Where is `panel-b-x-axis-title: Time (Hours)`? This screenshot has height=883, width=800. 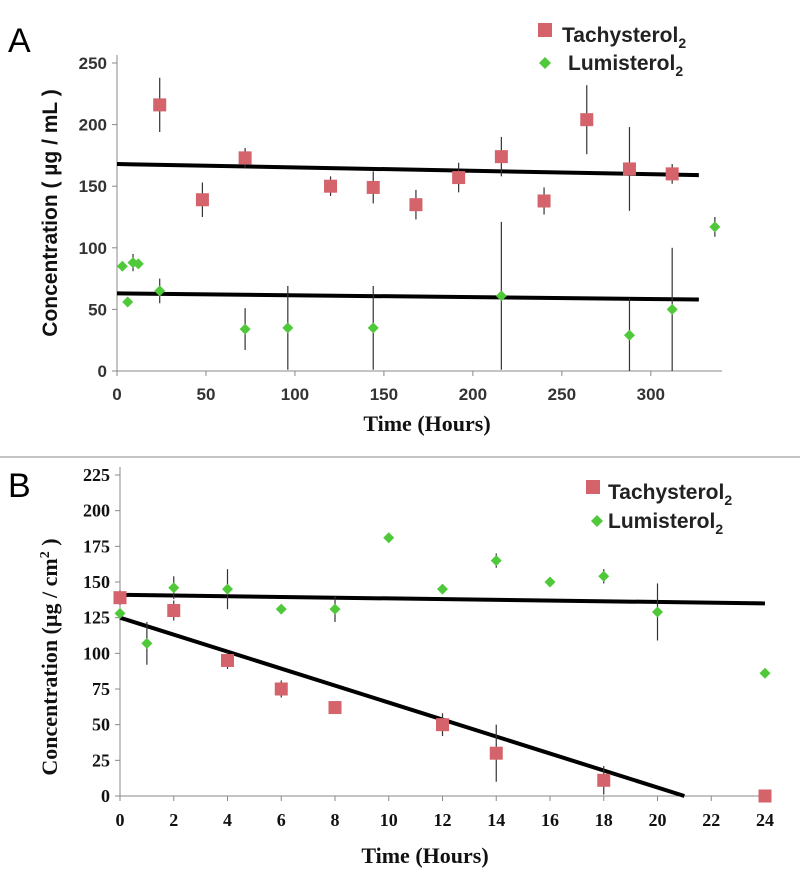
panel-b-x-axis-title: Time (Hours) is located at coordinates (424, 855).